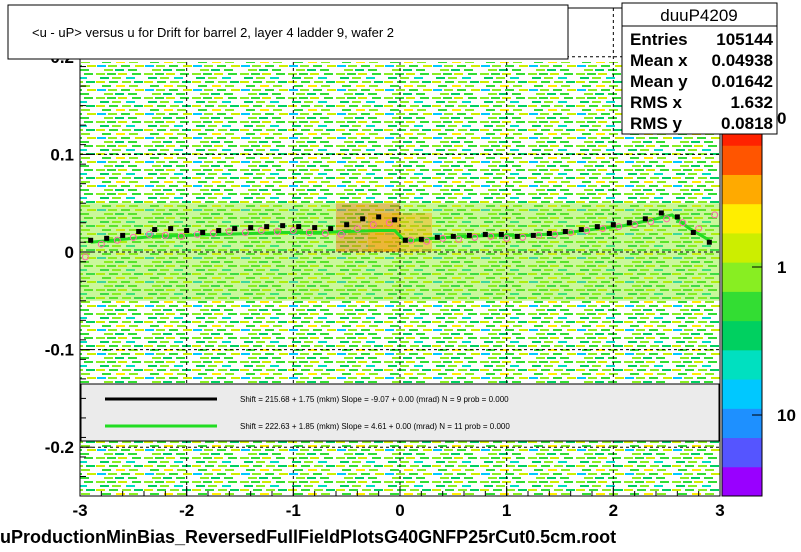  I want to click on stats-value-3: 1.632, so click(751, 102).